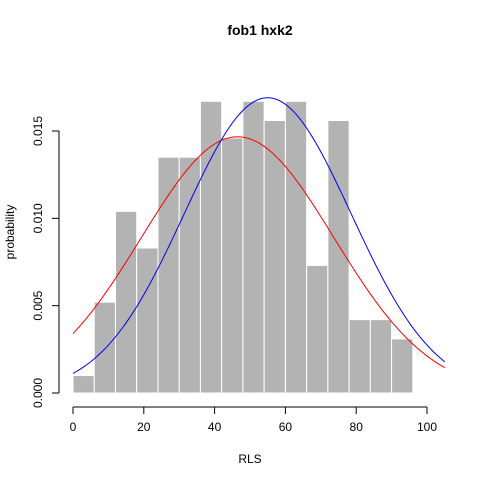 This screenshot has width=480, height=480. What do you see at coordinates (38, 131) in the screenshot?
I see `y-tick-label: 0.015` at bounding box center [38, 131].